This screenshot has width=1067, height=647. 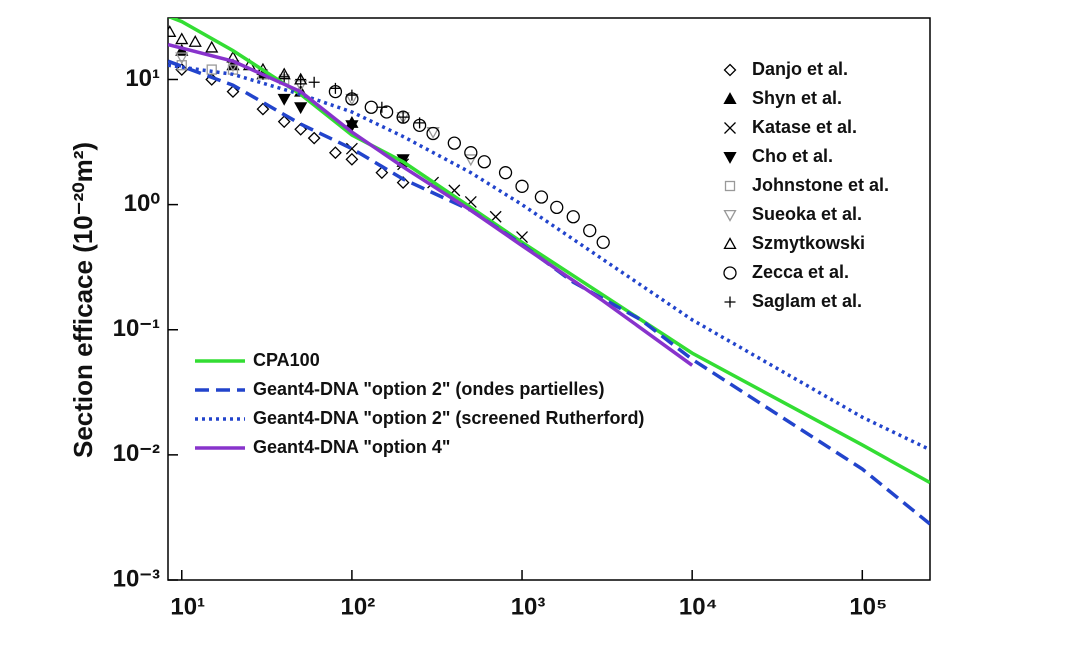 What do you see at coordinates (351, 447) in the screenshot?
I see `legend-label: Geant4-DNA "option 4"` at bounding box center [351, 447].